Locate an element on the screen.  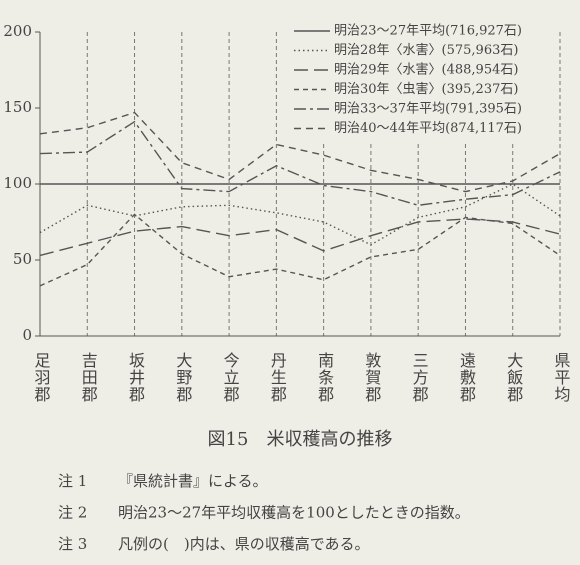
x-tick-label: 今立郡 is located at coordinates (230, 377).